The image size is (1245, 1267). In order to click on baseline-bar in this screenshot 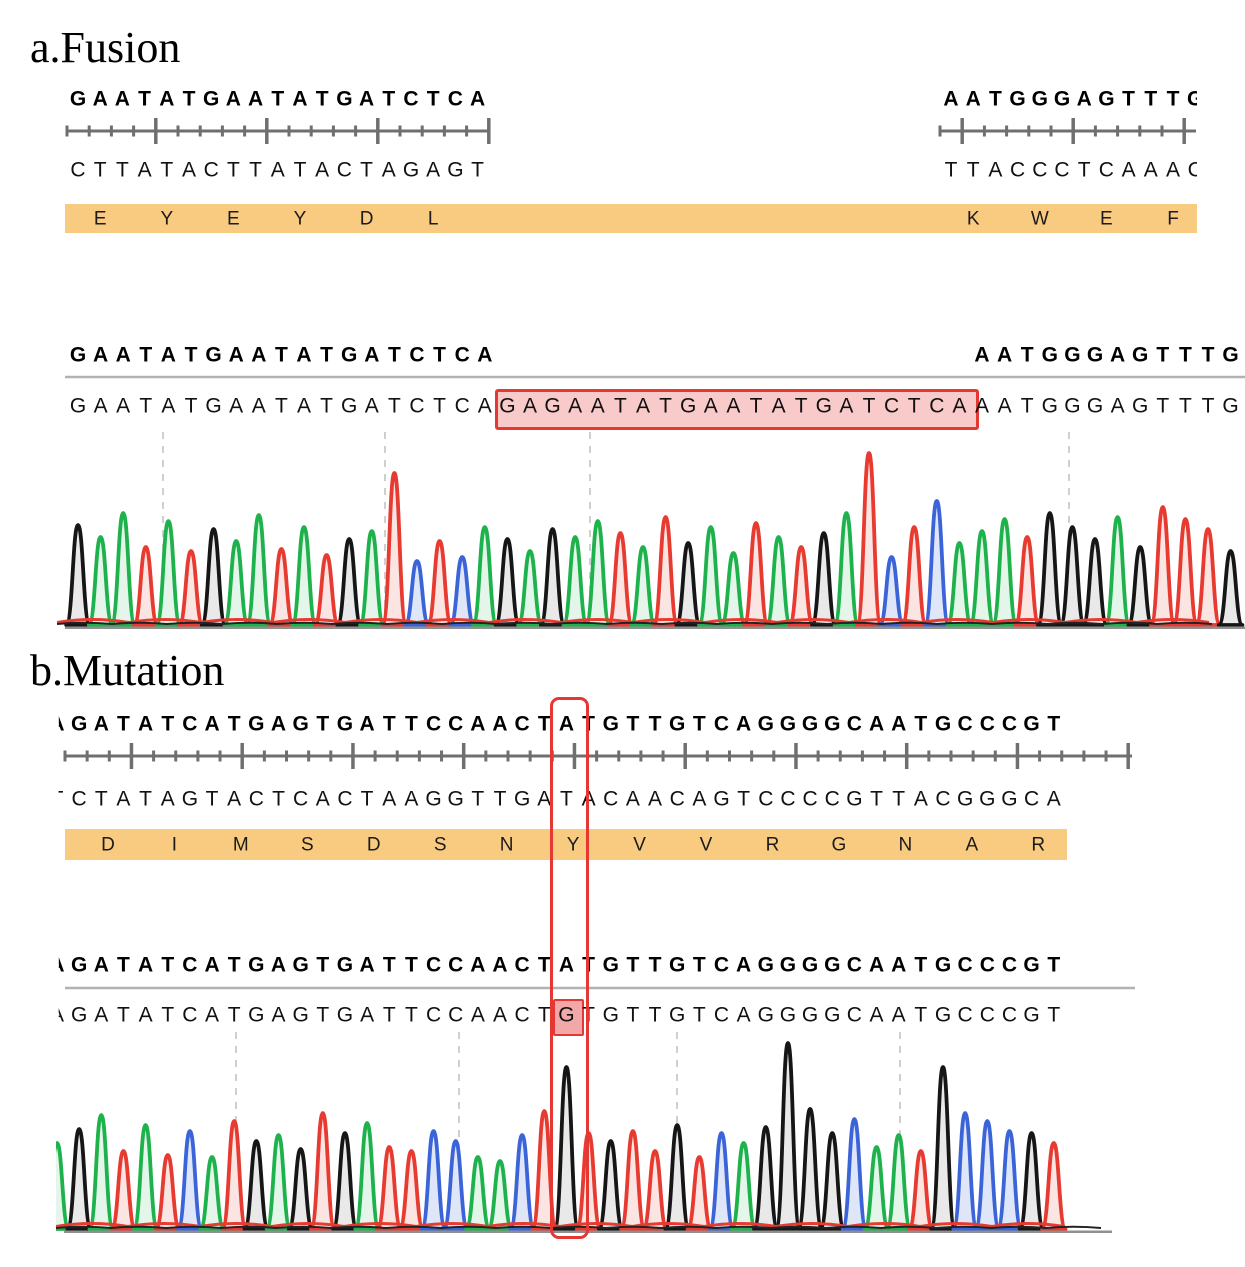, I will do `click(655, 627)`.